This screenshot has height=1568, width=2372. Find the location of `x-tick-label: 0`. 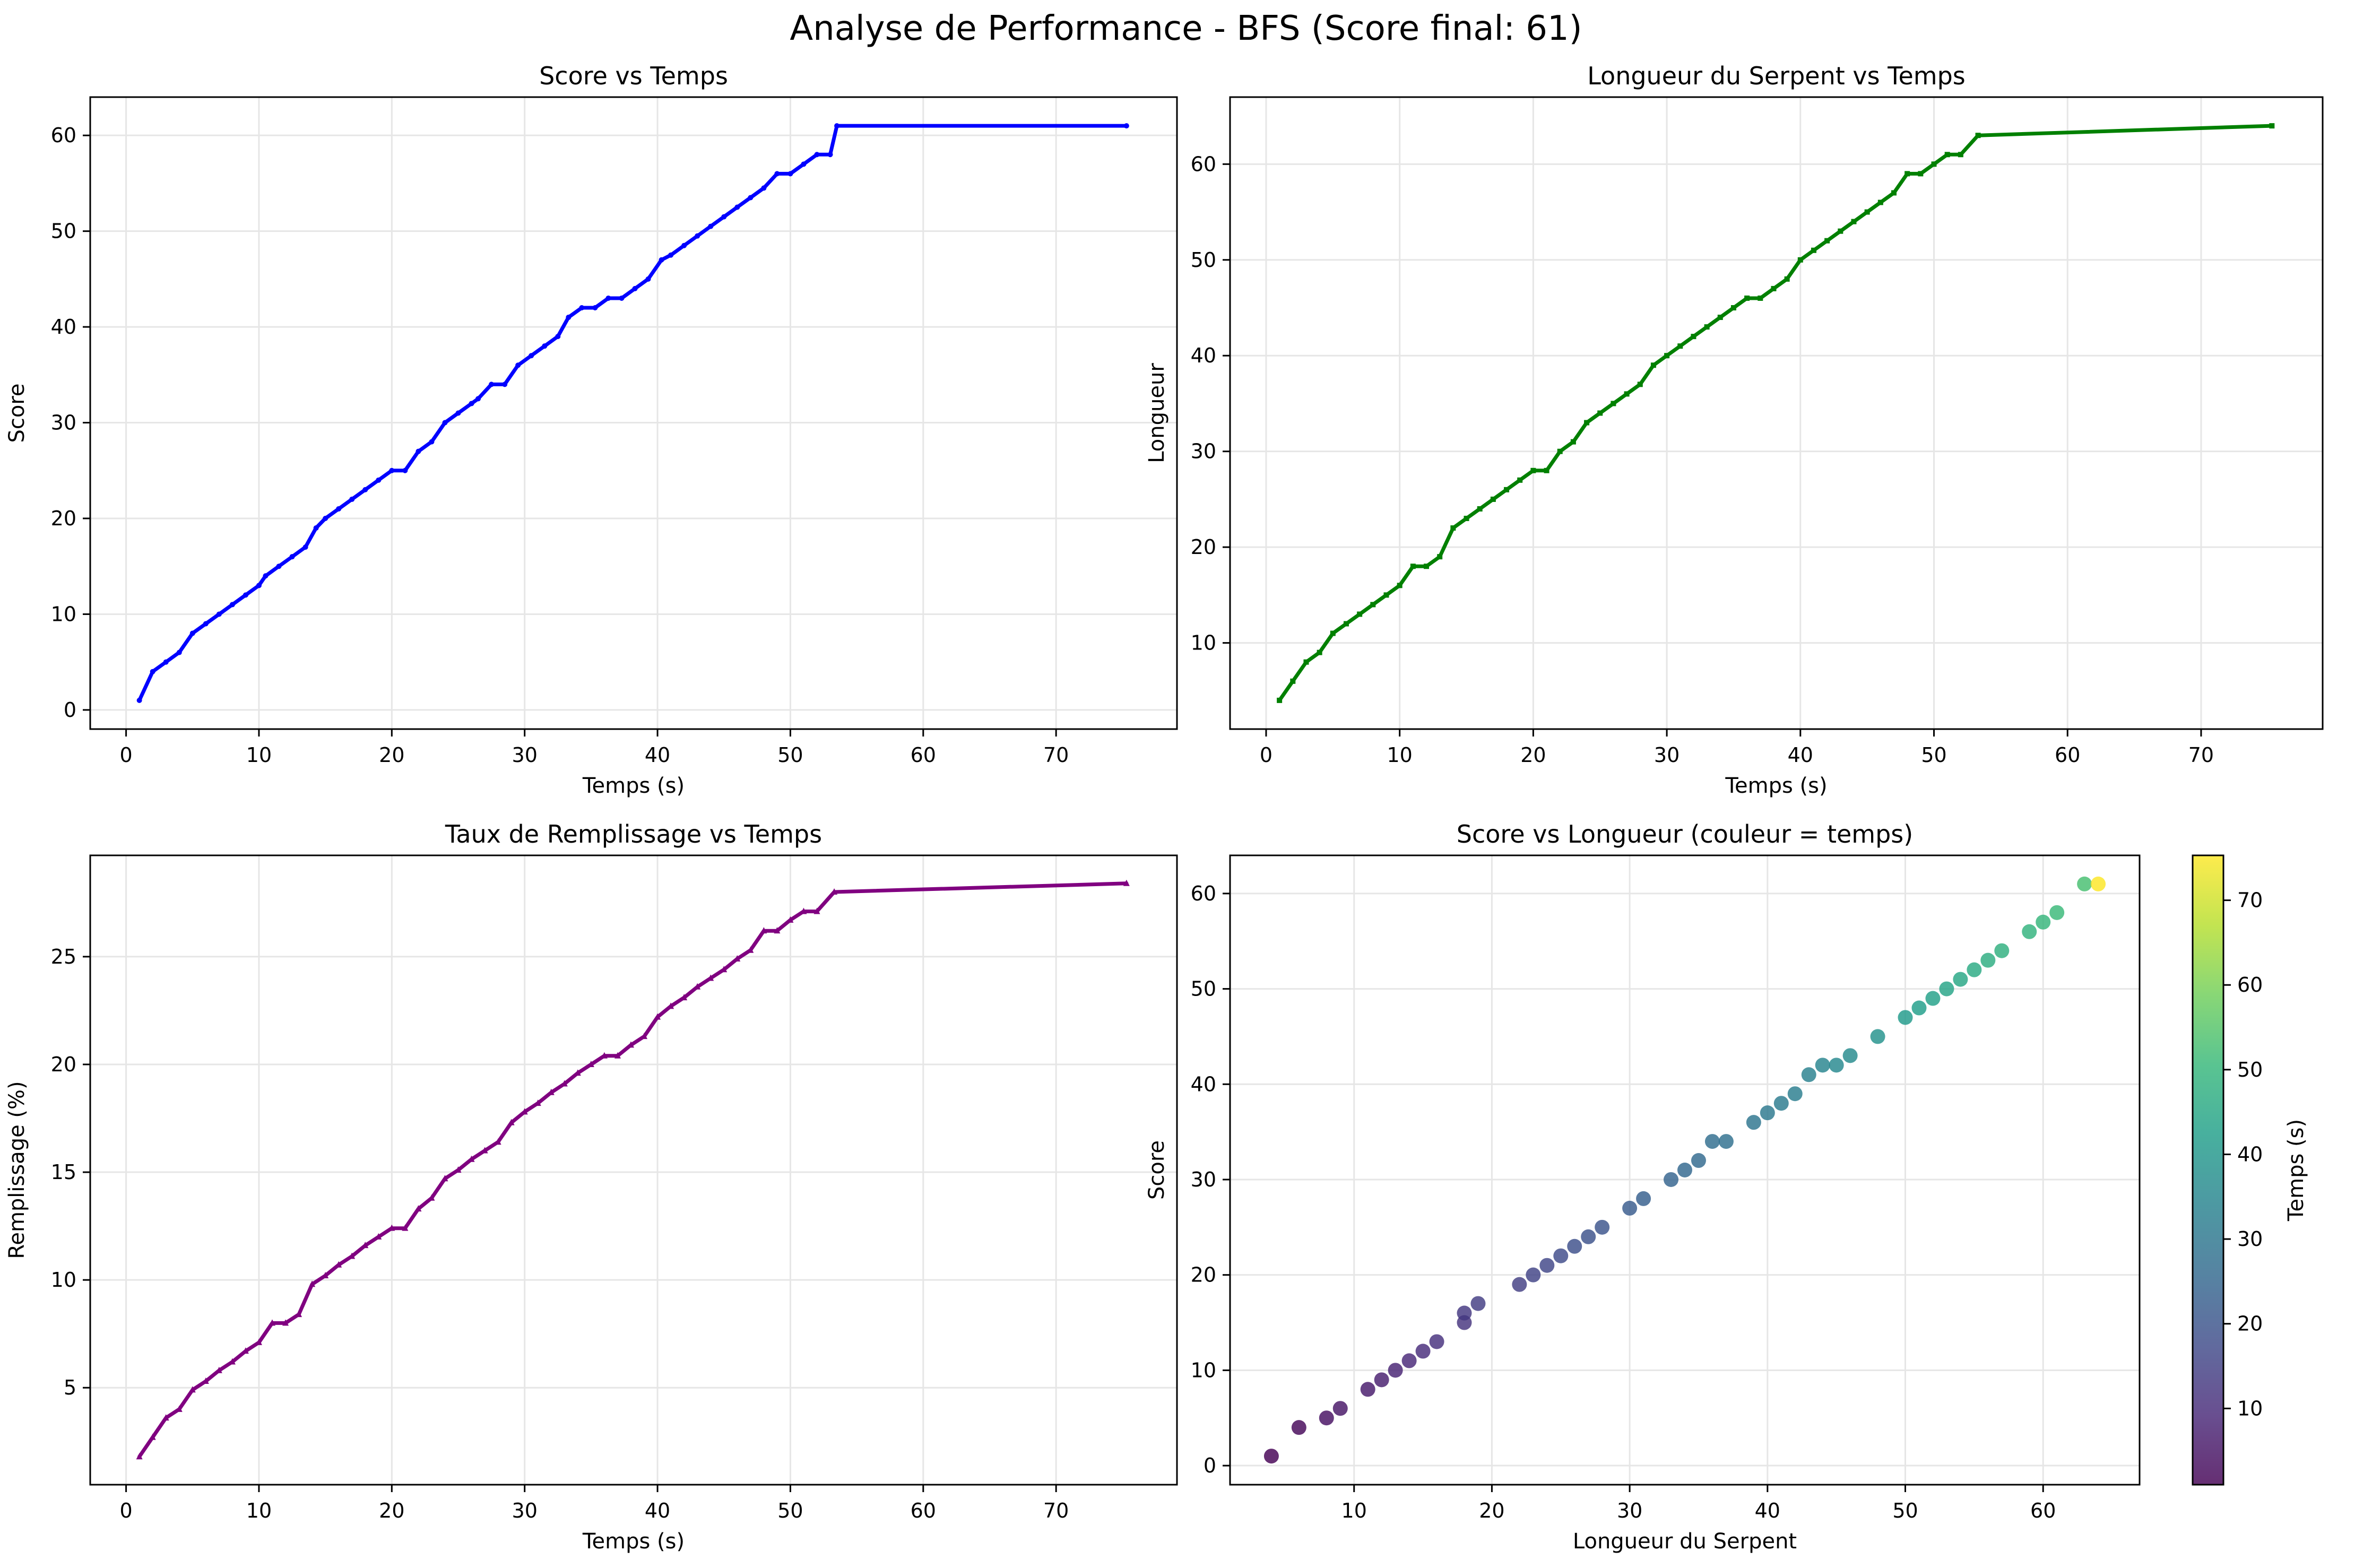

x-tick-label: 0 is located at coordinates (1266, 755).